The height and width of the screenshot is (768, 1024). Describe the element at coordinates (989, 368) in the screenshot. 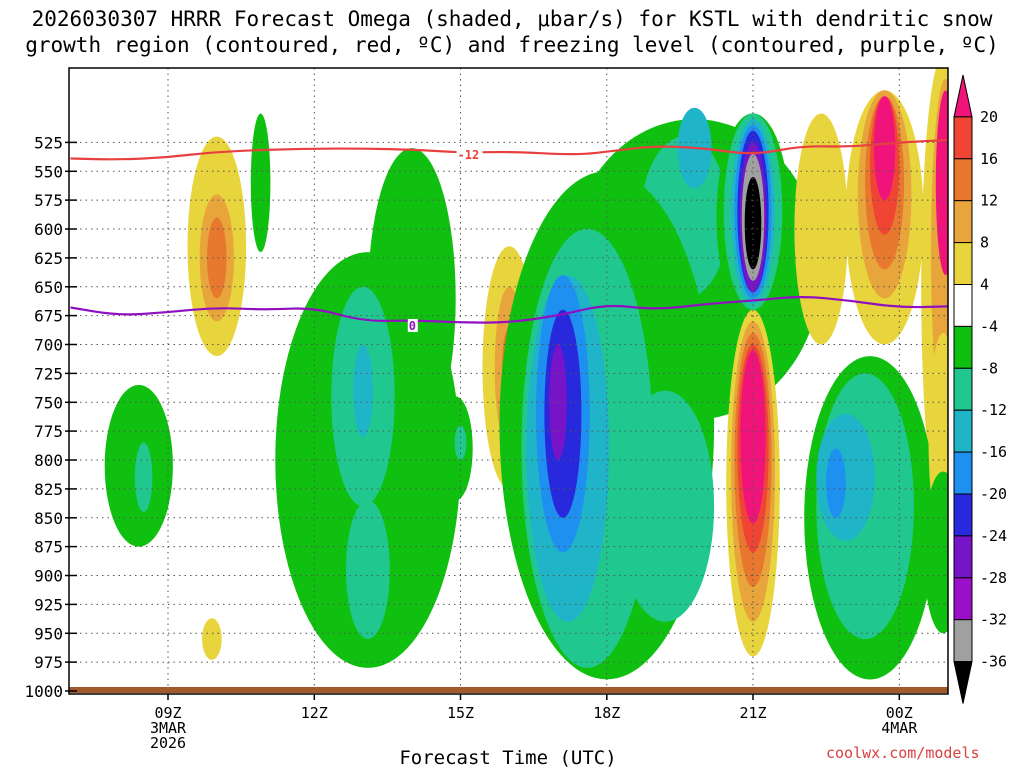

I see `colorbar-label-6: -8` at that location.